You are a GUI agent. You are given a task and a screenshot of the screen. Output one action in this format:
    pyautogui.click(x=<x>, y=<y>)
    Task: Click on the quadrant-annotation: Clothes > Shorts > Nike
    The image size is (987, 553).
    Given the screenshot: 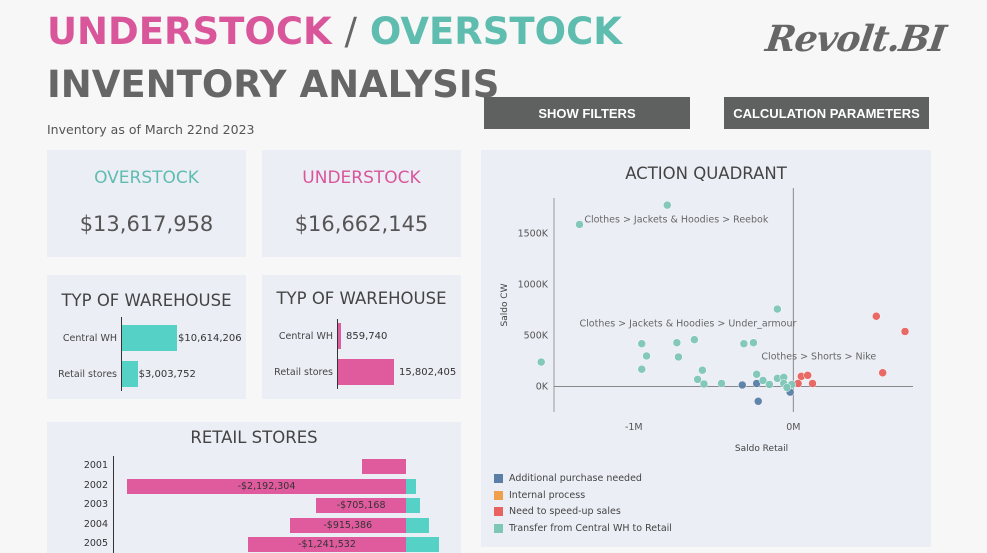 What is the action you would take?
    pyautogui.click(x=818, y=357)
    